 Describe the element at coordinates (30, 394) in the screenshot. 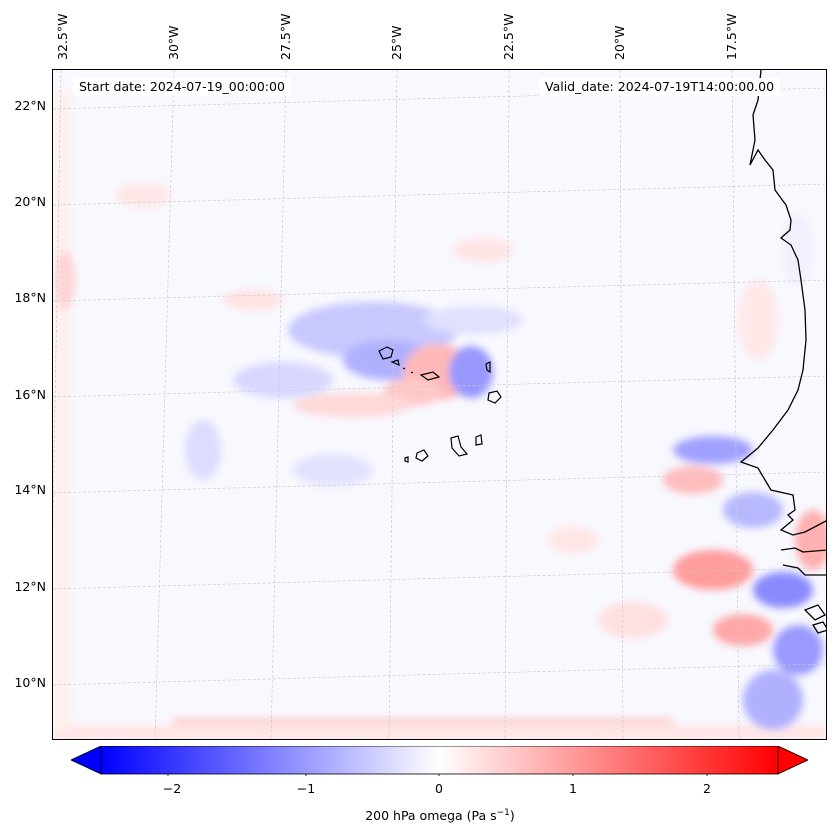

I see `lat-label-16n: 16°N` at that location.